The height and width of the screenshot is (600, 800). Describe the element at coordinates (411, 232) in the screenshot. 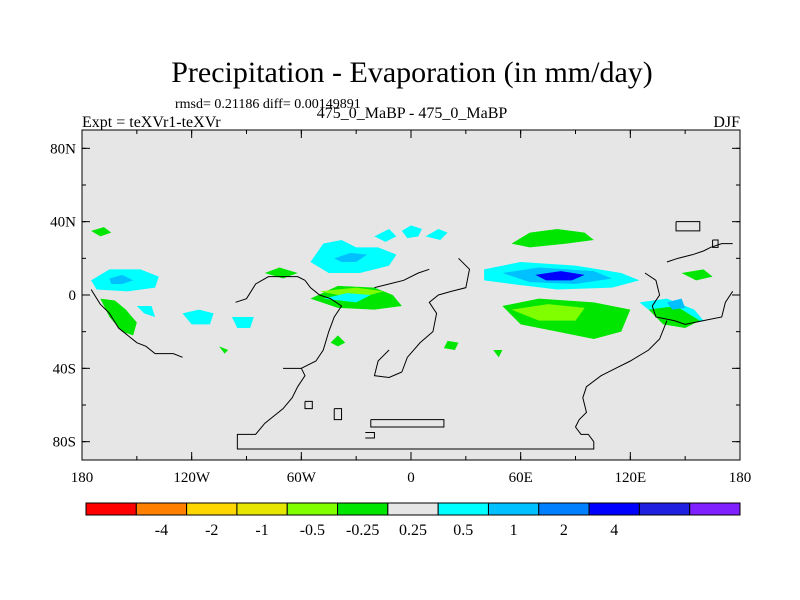

I see `region-n-atlantic-cyan` at that location.